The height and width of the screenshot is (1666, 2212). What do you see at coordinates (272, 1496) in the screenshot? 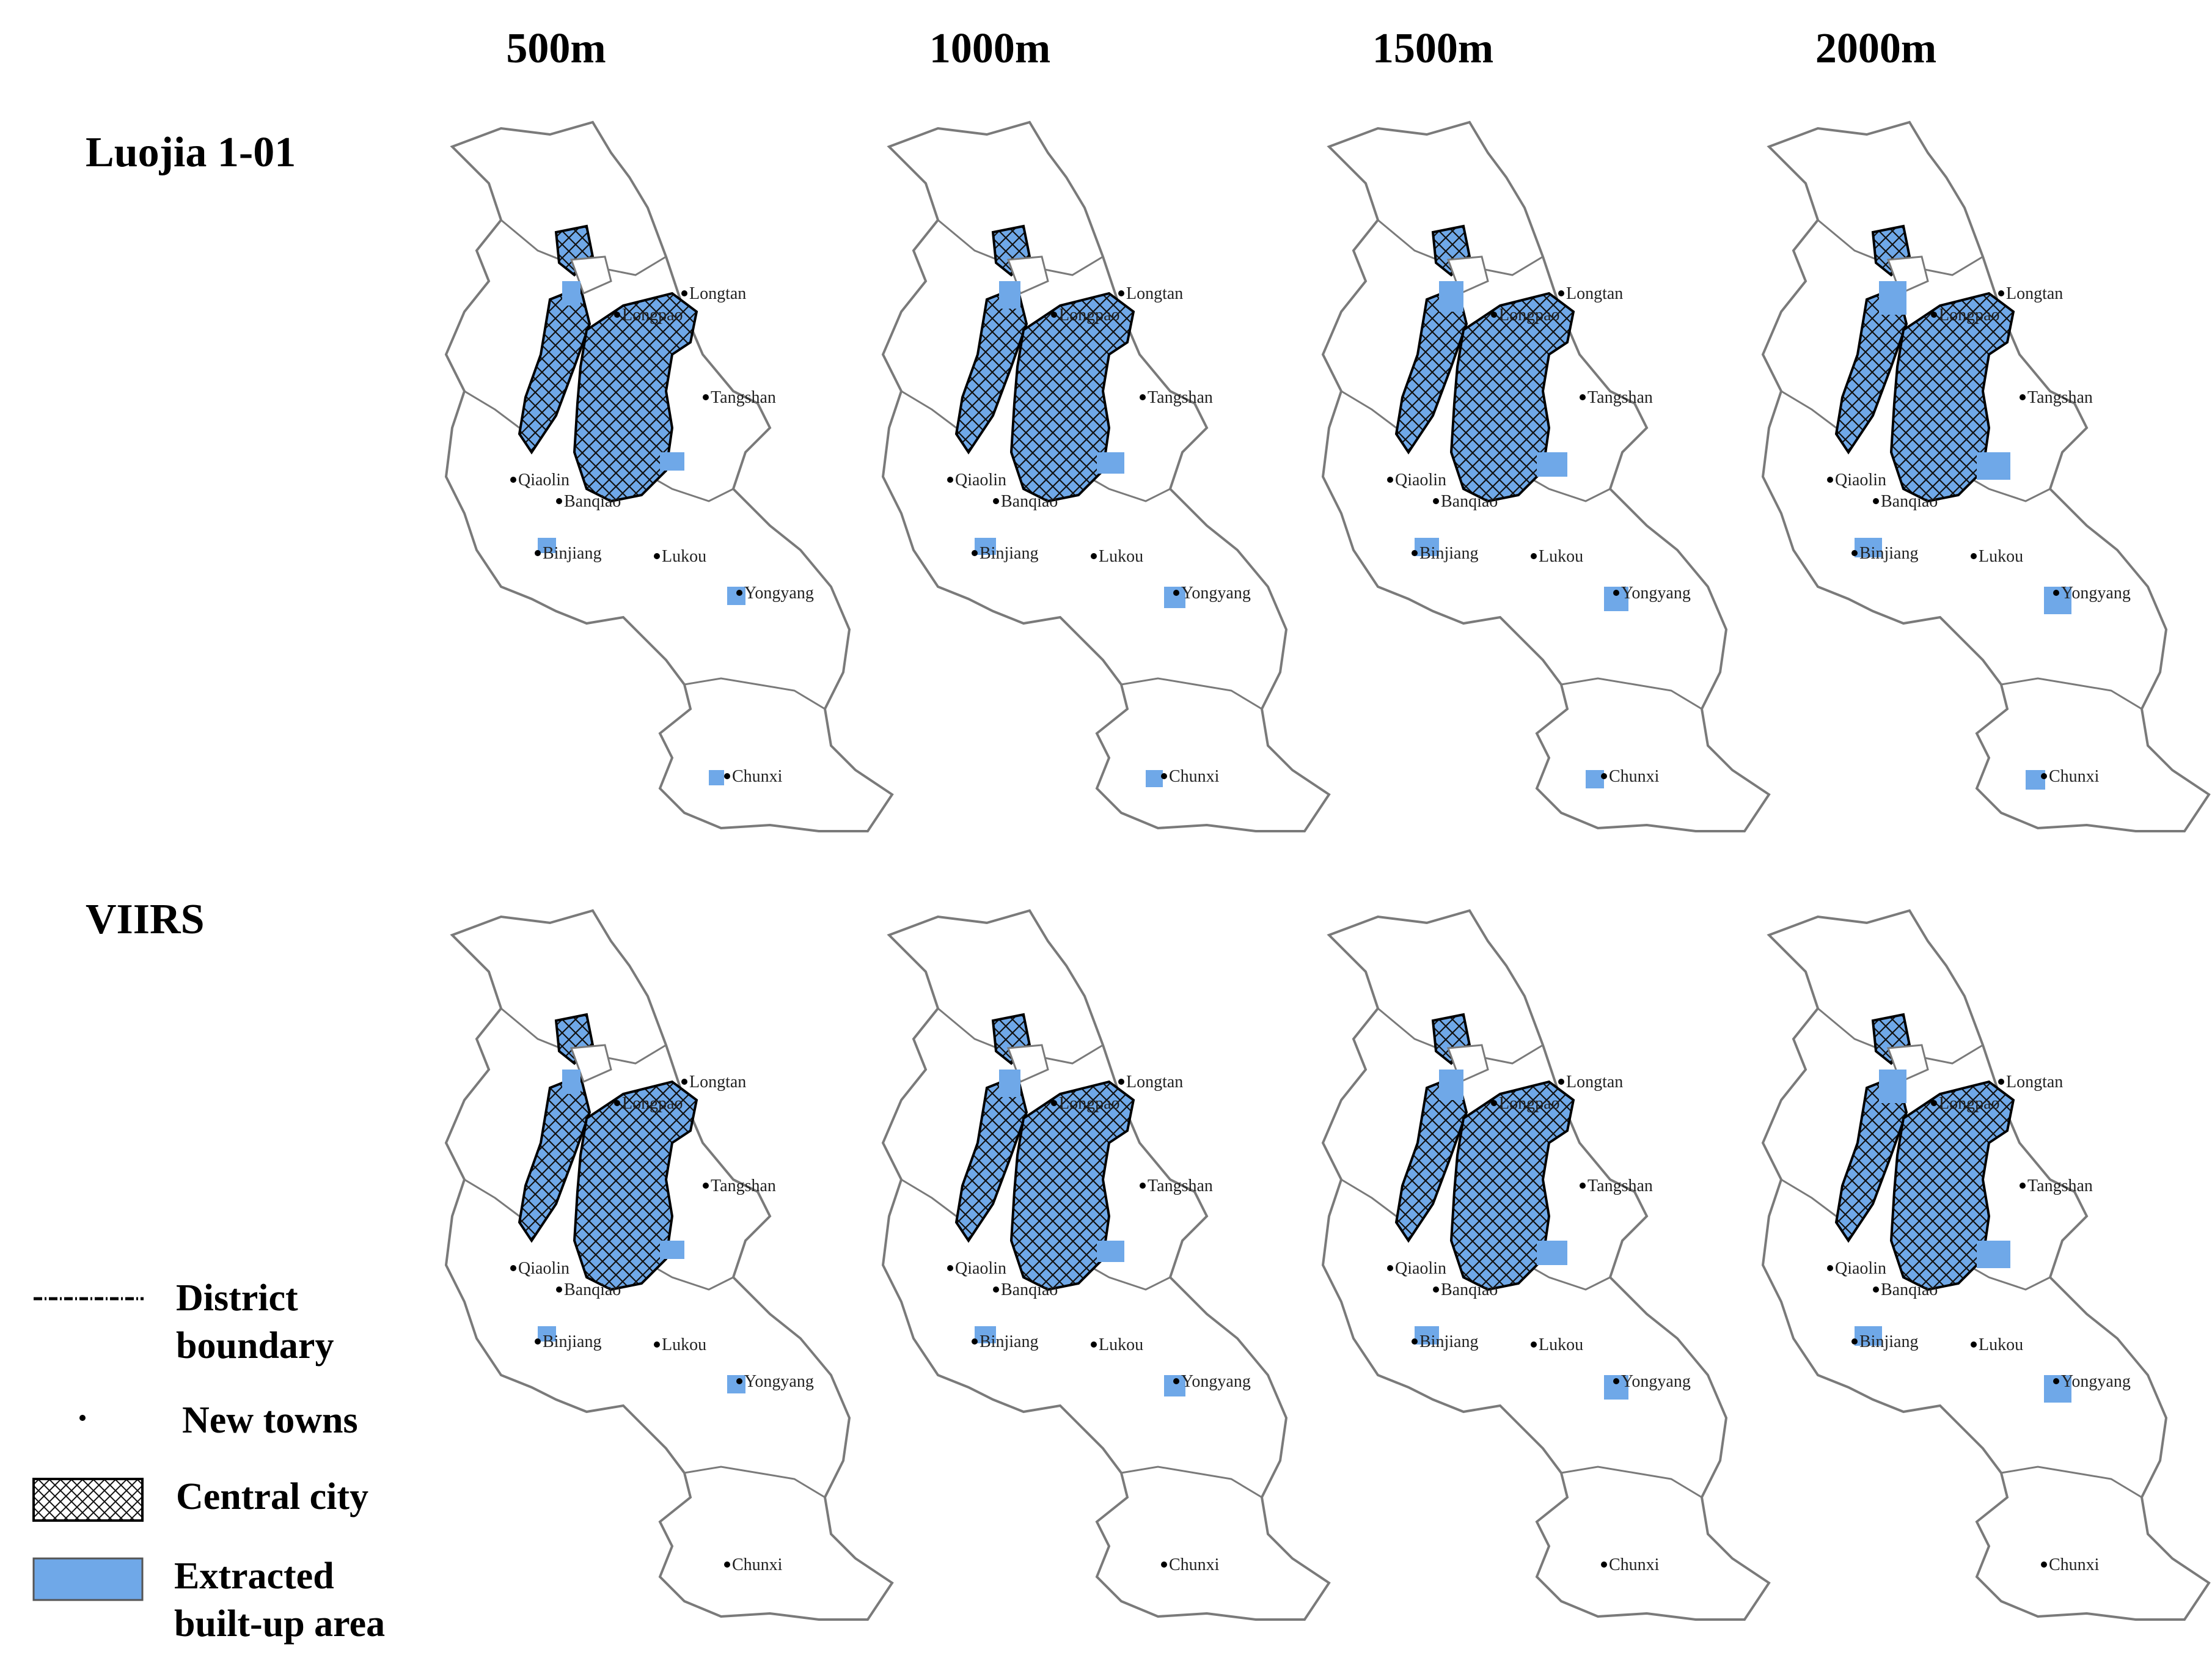
I see `legend-central-label: Central city` at bounding box center [272, 1496].